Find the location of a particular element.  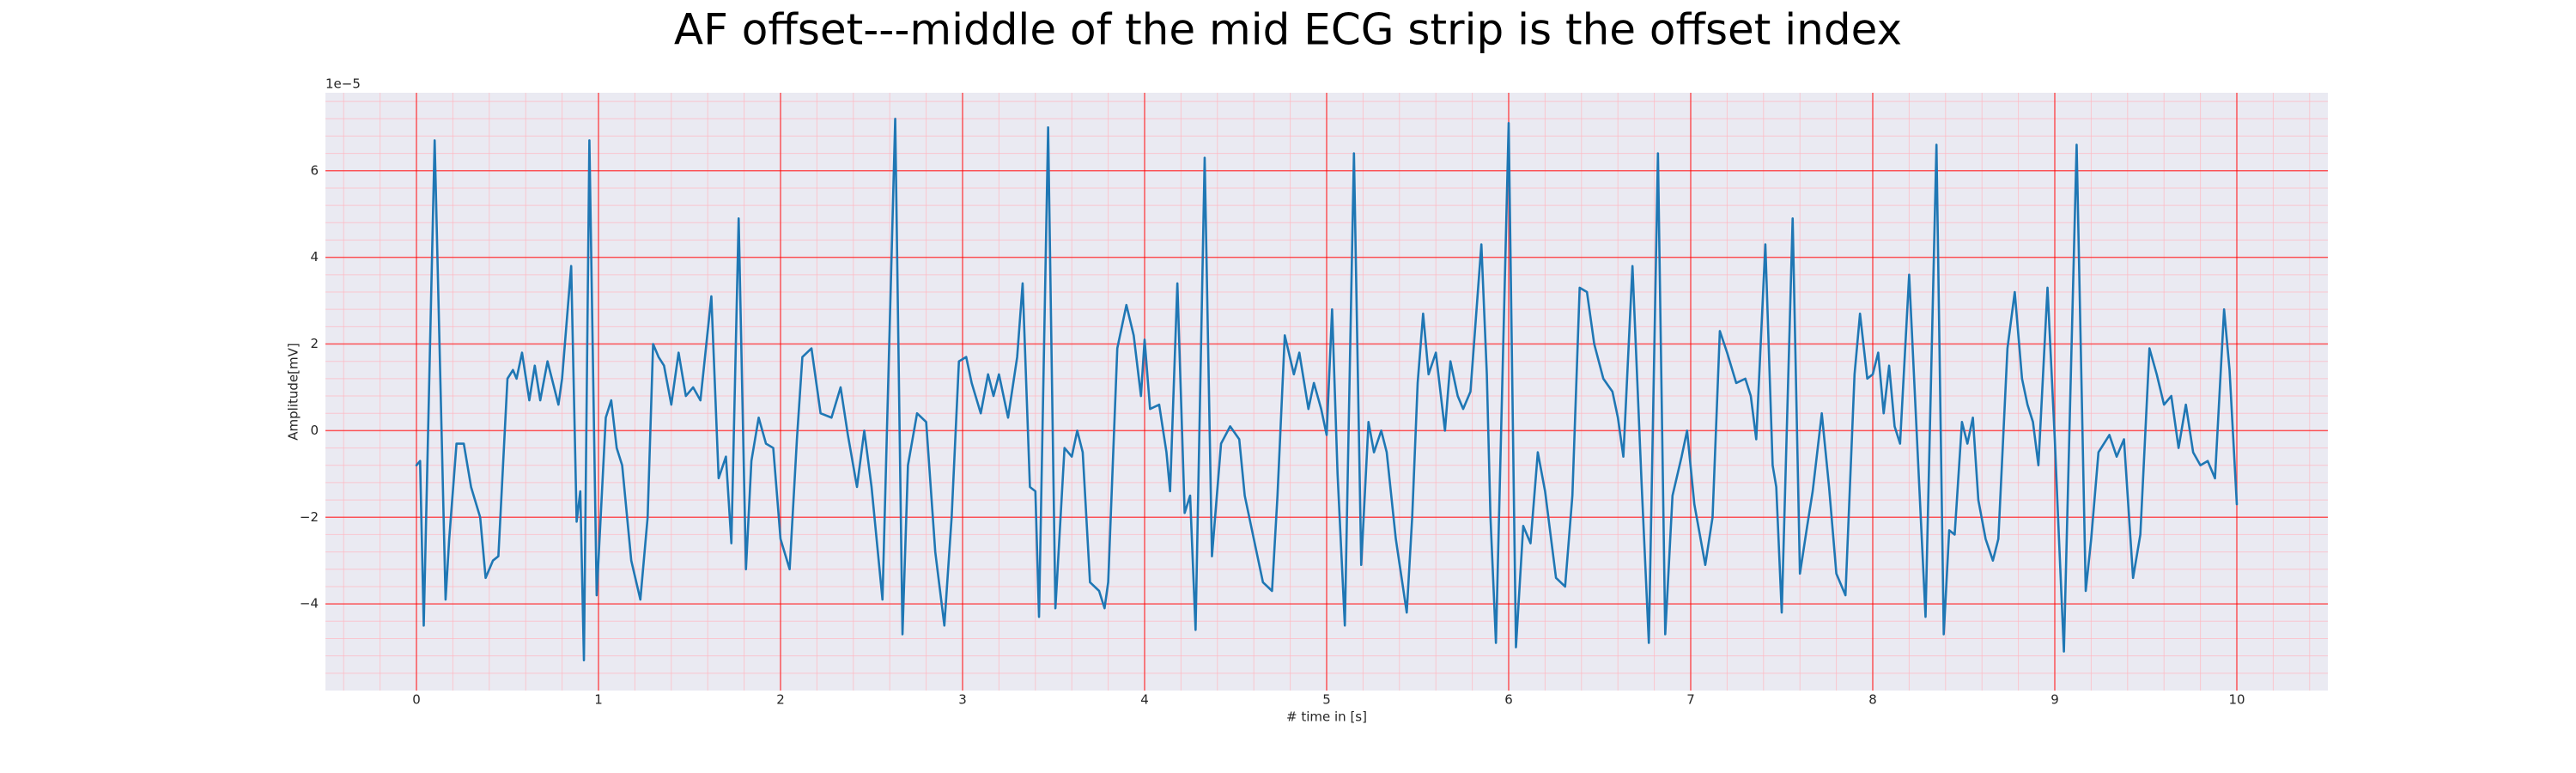

x-tick-label: 5 is located at coordinates (1327, 700).